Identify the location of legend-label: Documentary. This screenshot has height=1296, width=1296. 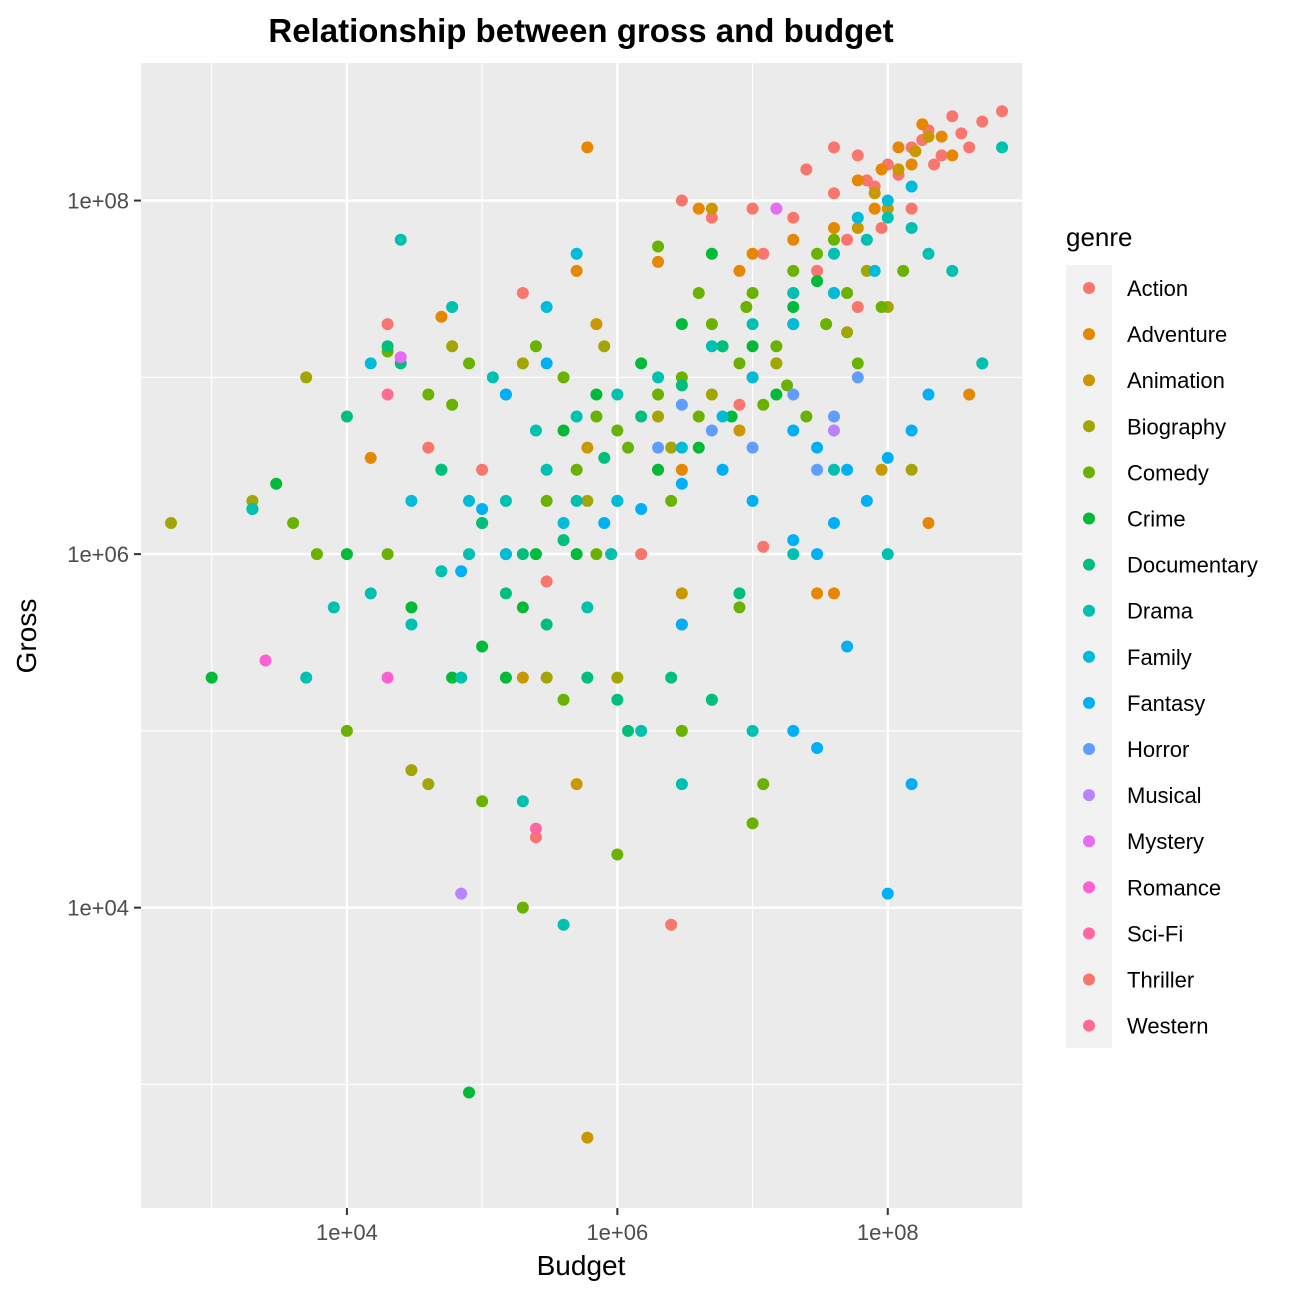
(1192, 565).